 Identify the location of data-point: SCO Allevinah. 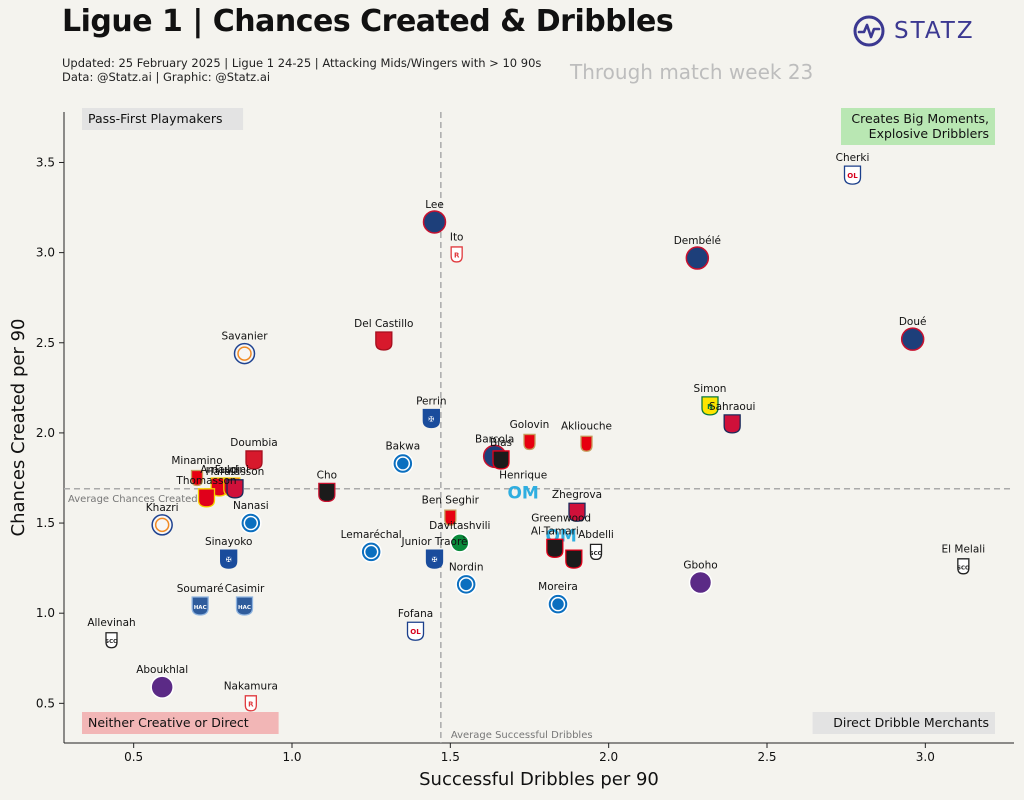
(111, 633).